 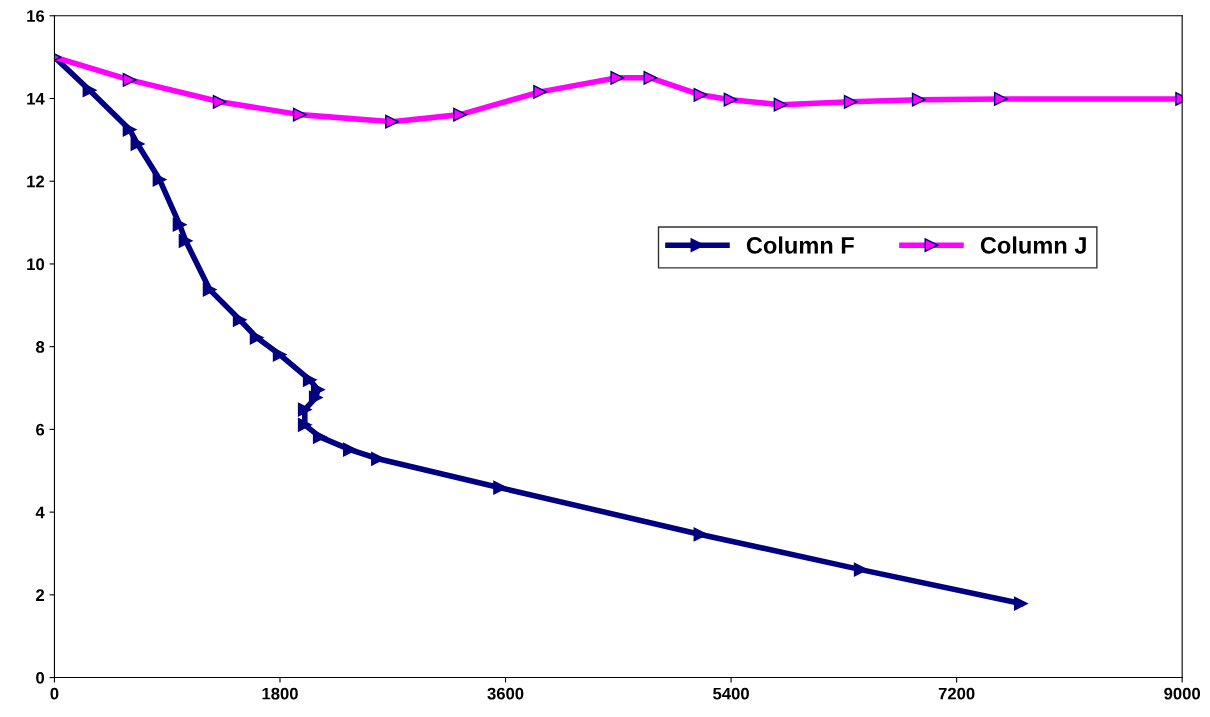 What do you see at coordinates (1033, 245) in the screenshot?
I see `legend-label: Column J` at bounding box center [1033, 245].